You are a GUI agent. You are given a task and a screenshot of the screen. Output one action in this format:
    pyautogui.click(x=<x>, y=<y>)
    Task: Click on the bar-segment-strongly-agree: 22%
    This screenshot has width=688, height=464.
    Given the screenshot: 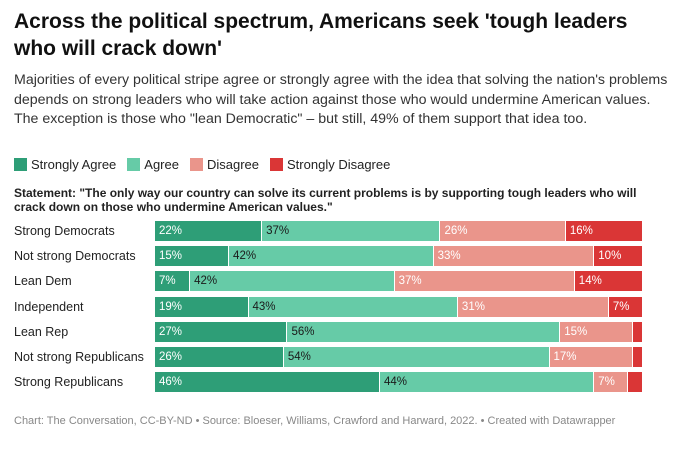 What is the action you would take?
    pyautogui.click(x=208, y=231)
    